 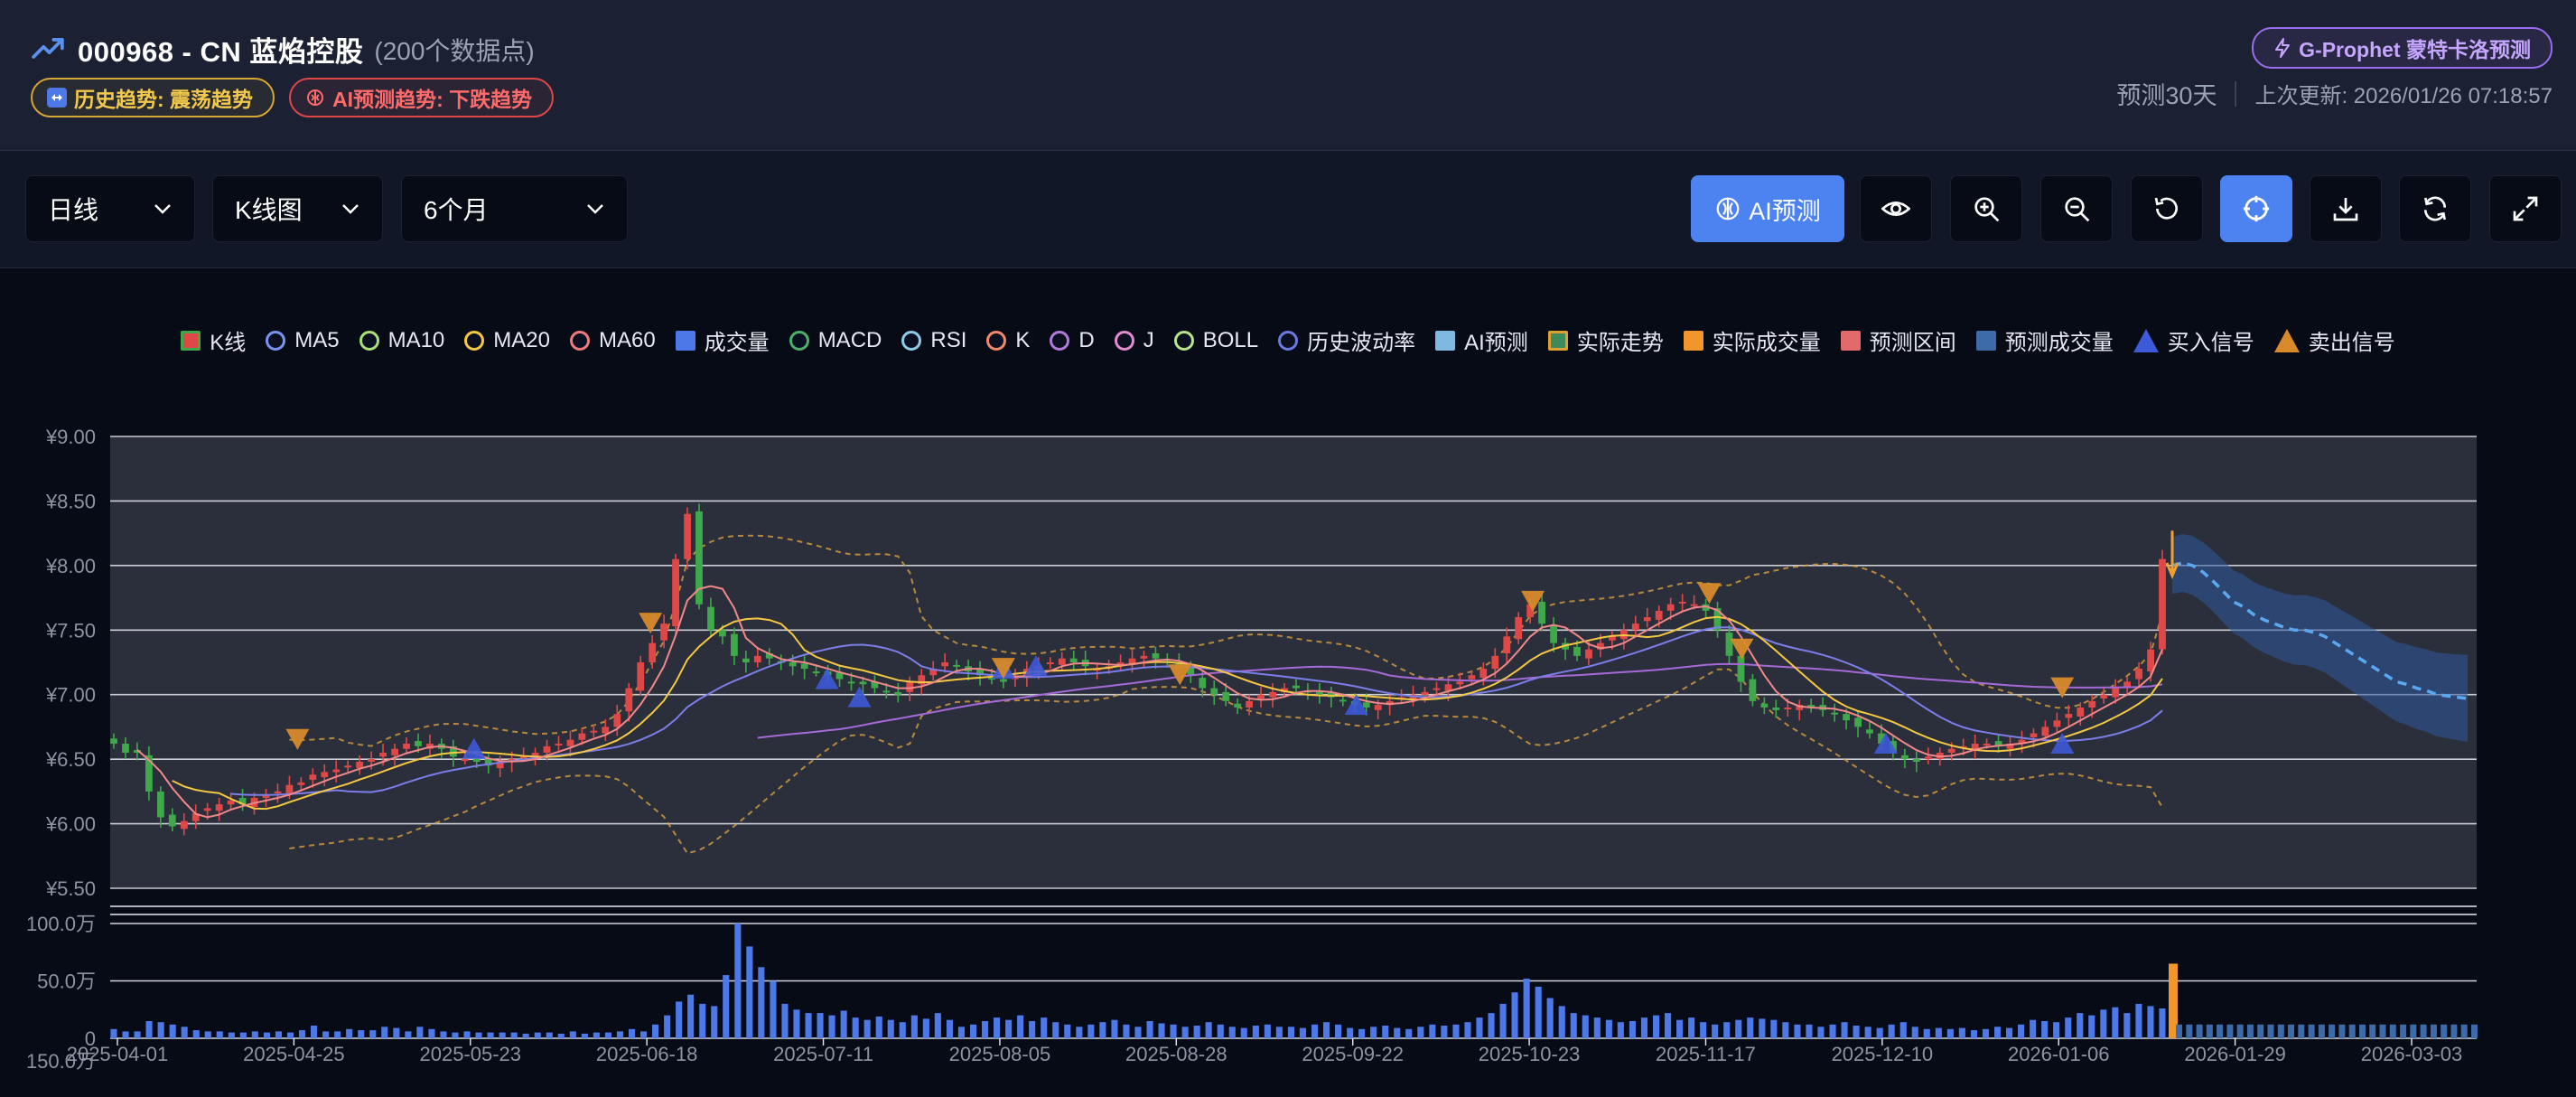 I want to click on period-value: 日线, so click(x=73, y=210).